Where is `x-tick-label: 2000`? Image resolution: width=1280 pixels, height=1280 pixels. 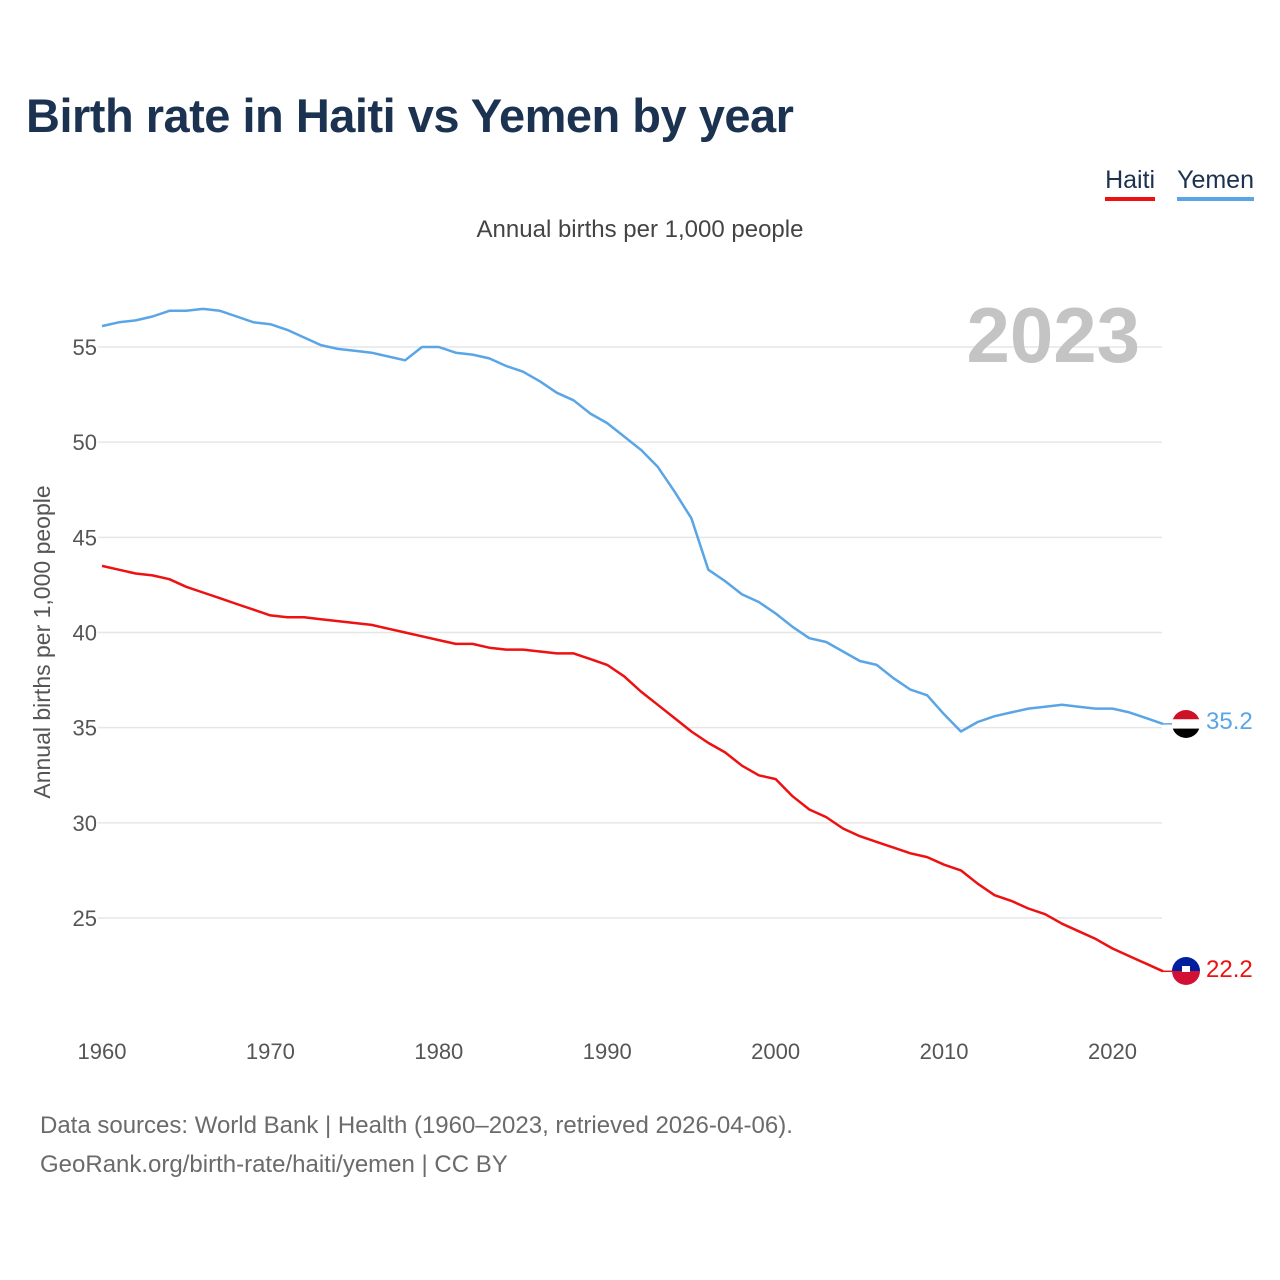
x-tick-label: 2000 is located at coordinates (775, 1051).